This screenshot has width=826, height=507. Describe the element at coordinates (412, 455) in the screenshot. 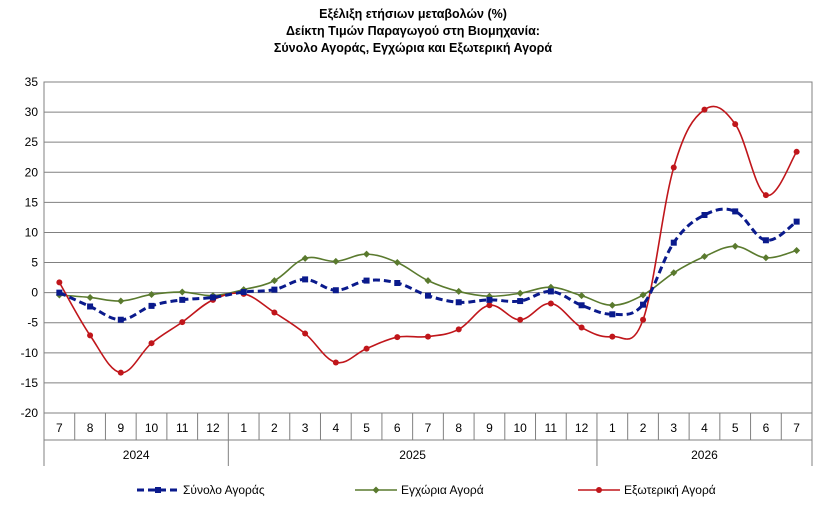

I see `year-label: 2025` at that location.